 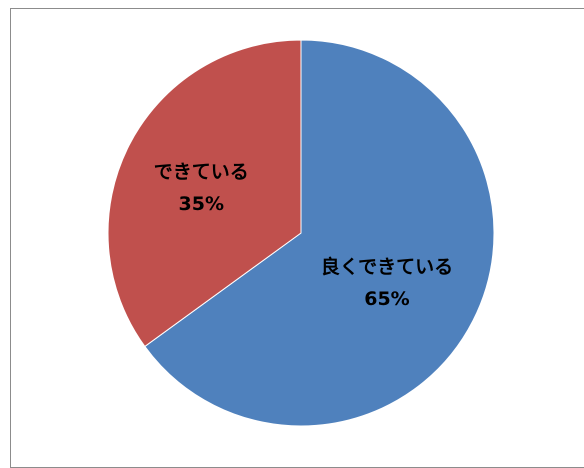 I want to click on slice-label-percent-1: 35%, so click(x=201, y=204).